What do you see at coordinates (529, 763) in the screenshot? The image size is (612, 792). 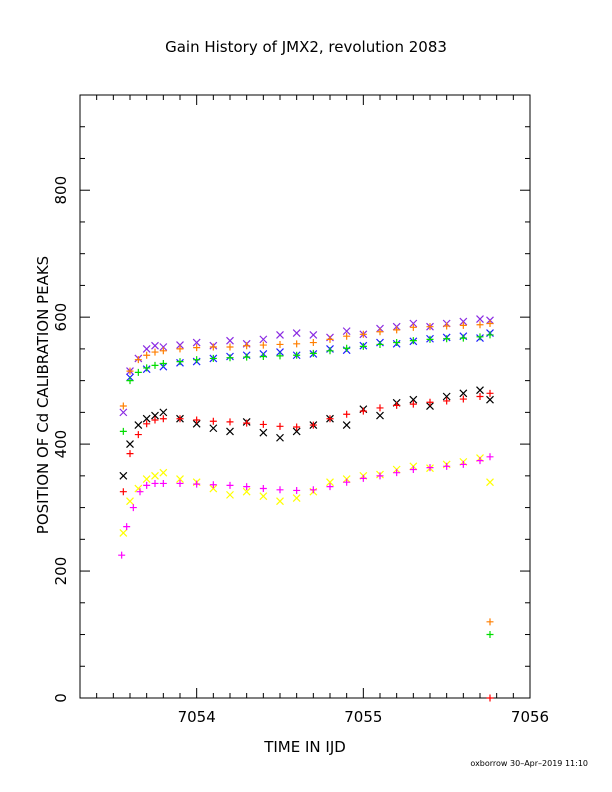 I see `footer-credit: oxborrow 30–Apr–2019 11:10` at bounding box center [529, 763].